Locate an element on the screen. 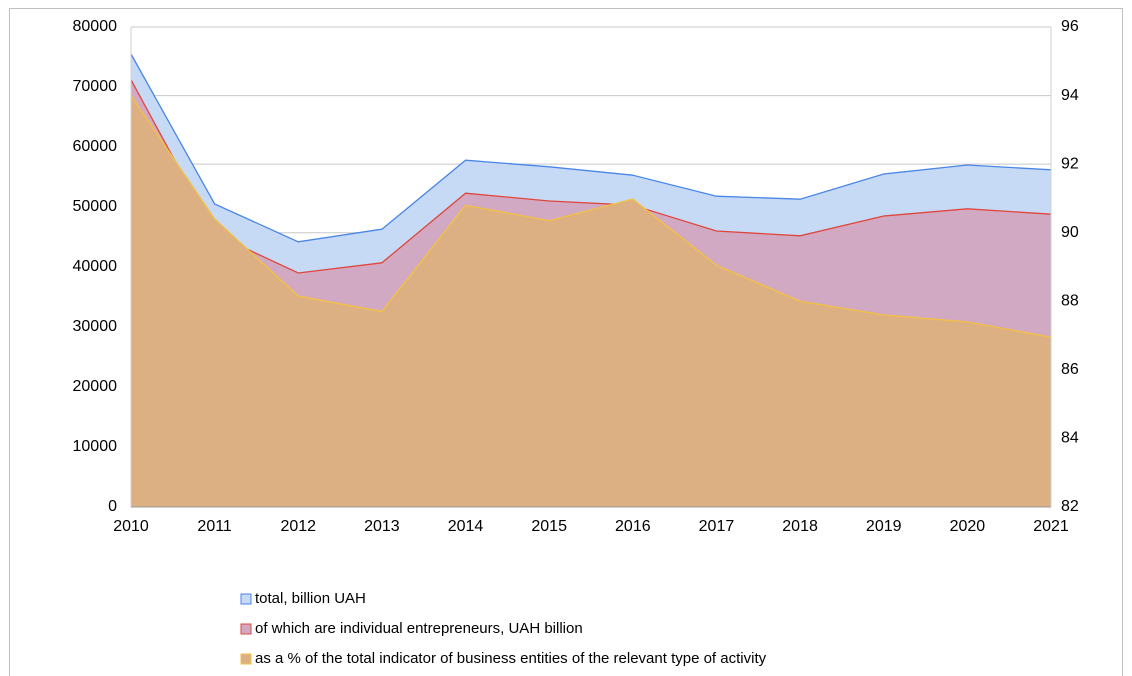 Image resolution: width=1132 pixels, height=676 pixels. x-tick-label: 2016 is located at coordinates (633, 526).